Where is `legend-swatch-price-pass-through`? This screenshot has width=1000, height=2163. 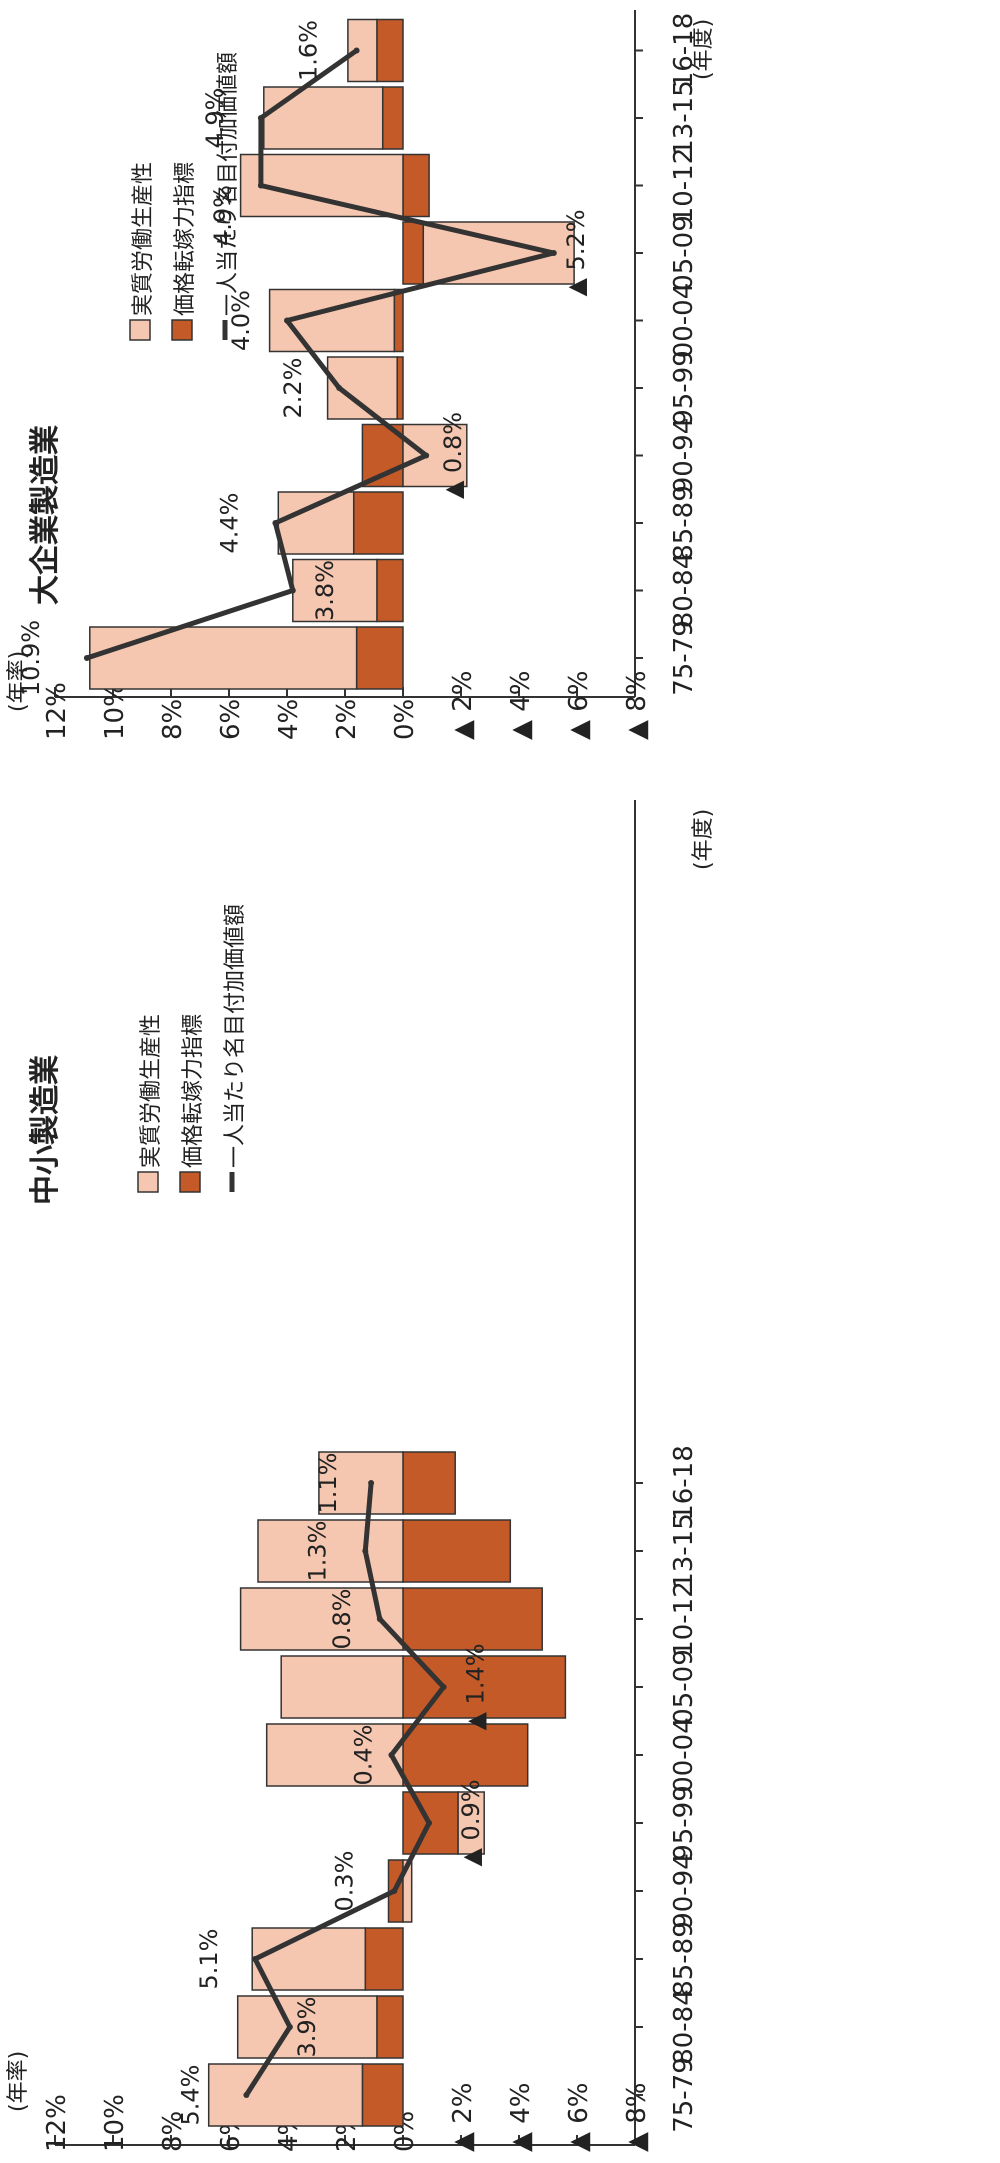 legend-swatch-price-pass-through is located at coordinates (182, 330).